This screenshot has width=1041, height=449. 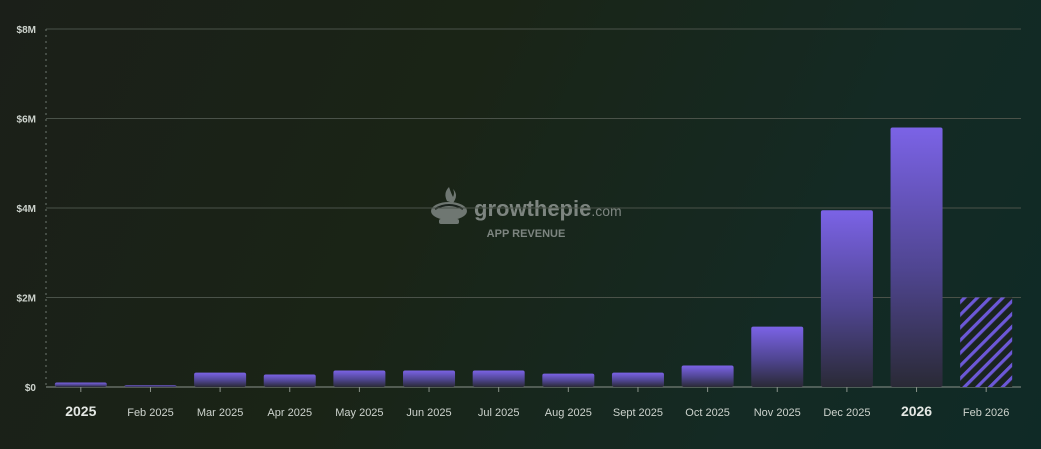 What do you see at coordinates (449, 205) in the screenshot?
I see `growthepie-logo-icon` at bounding box center [449, 205].